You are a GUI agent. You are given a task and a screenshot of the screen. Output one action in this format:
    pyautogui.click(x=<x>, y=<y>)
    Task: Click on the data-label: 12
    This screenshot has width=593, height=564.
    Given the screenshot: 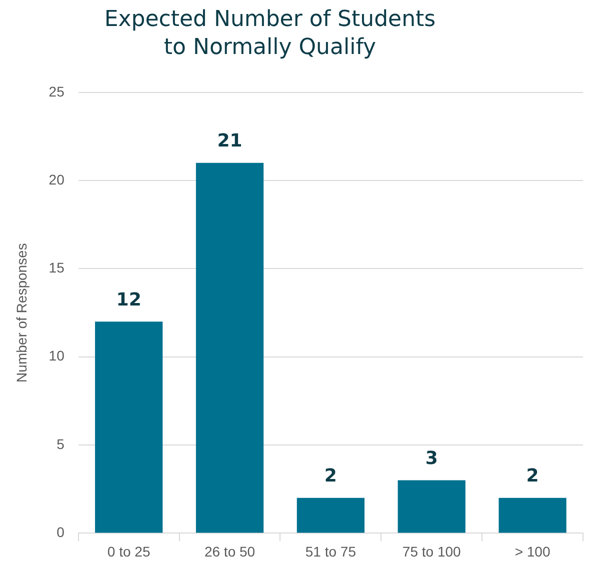 What is the action you would take?
    pyautogui.click(x=129, y=299)
    